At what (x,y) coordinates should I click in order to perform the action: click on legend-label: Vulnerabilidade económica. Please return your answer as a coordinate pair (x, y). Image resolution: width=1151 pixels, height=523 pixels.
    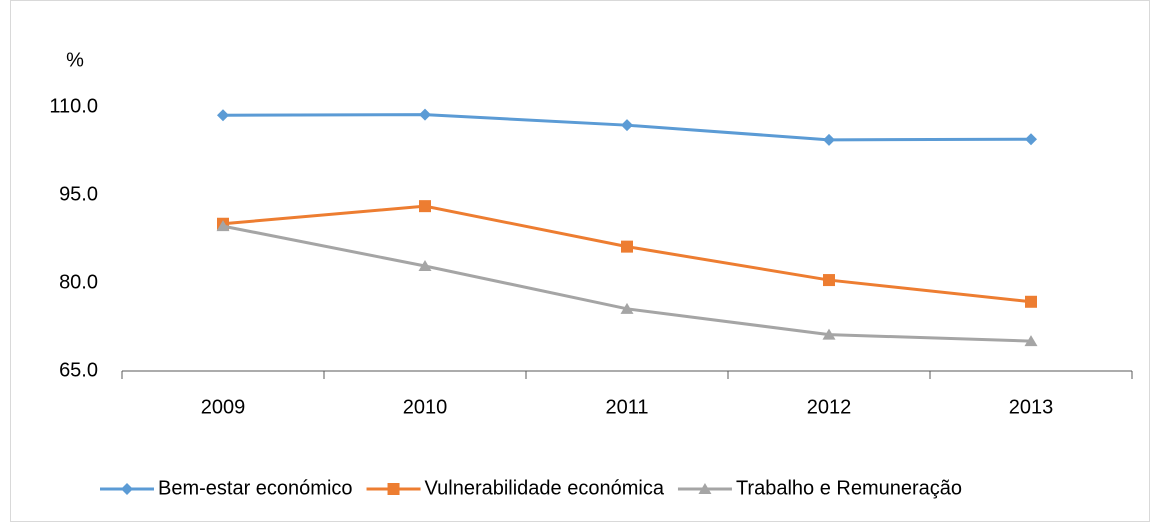
    Looking at the image, I should click on (545, 488).